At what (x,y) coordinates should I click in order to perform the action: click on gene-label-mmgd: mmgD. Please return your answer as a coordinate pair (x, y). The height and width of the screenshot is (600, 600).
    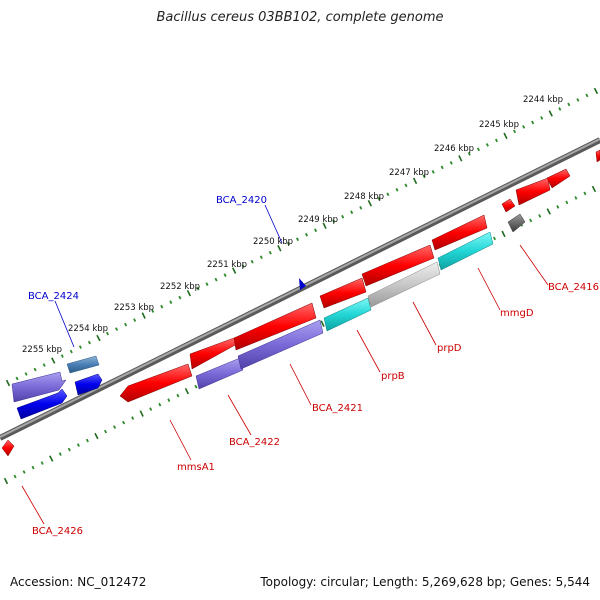
    Looking at the image, I should click on (517, 313).